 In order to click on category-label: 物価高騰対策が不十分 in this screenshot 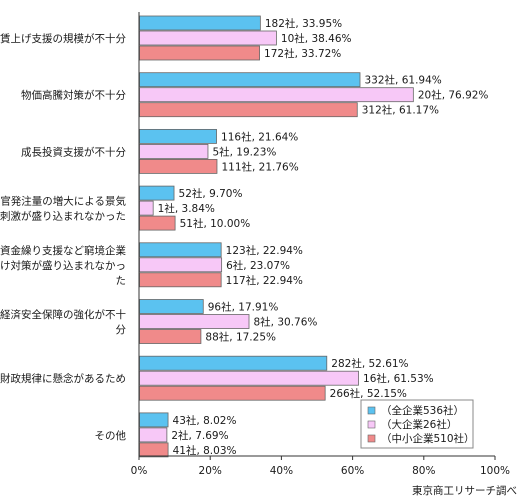, I will do `click(73, 95)`.